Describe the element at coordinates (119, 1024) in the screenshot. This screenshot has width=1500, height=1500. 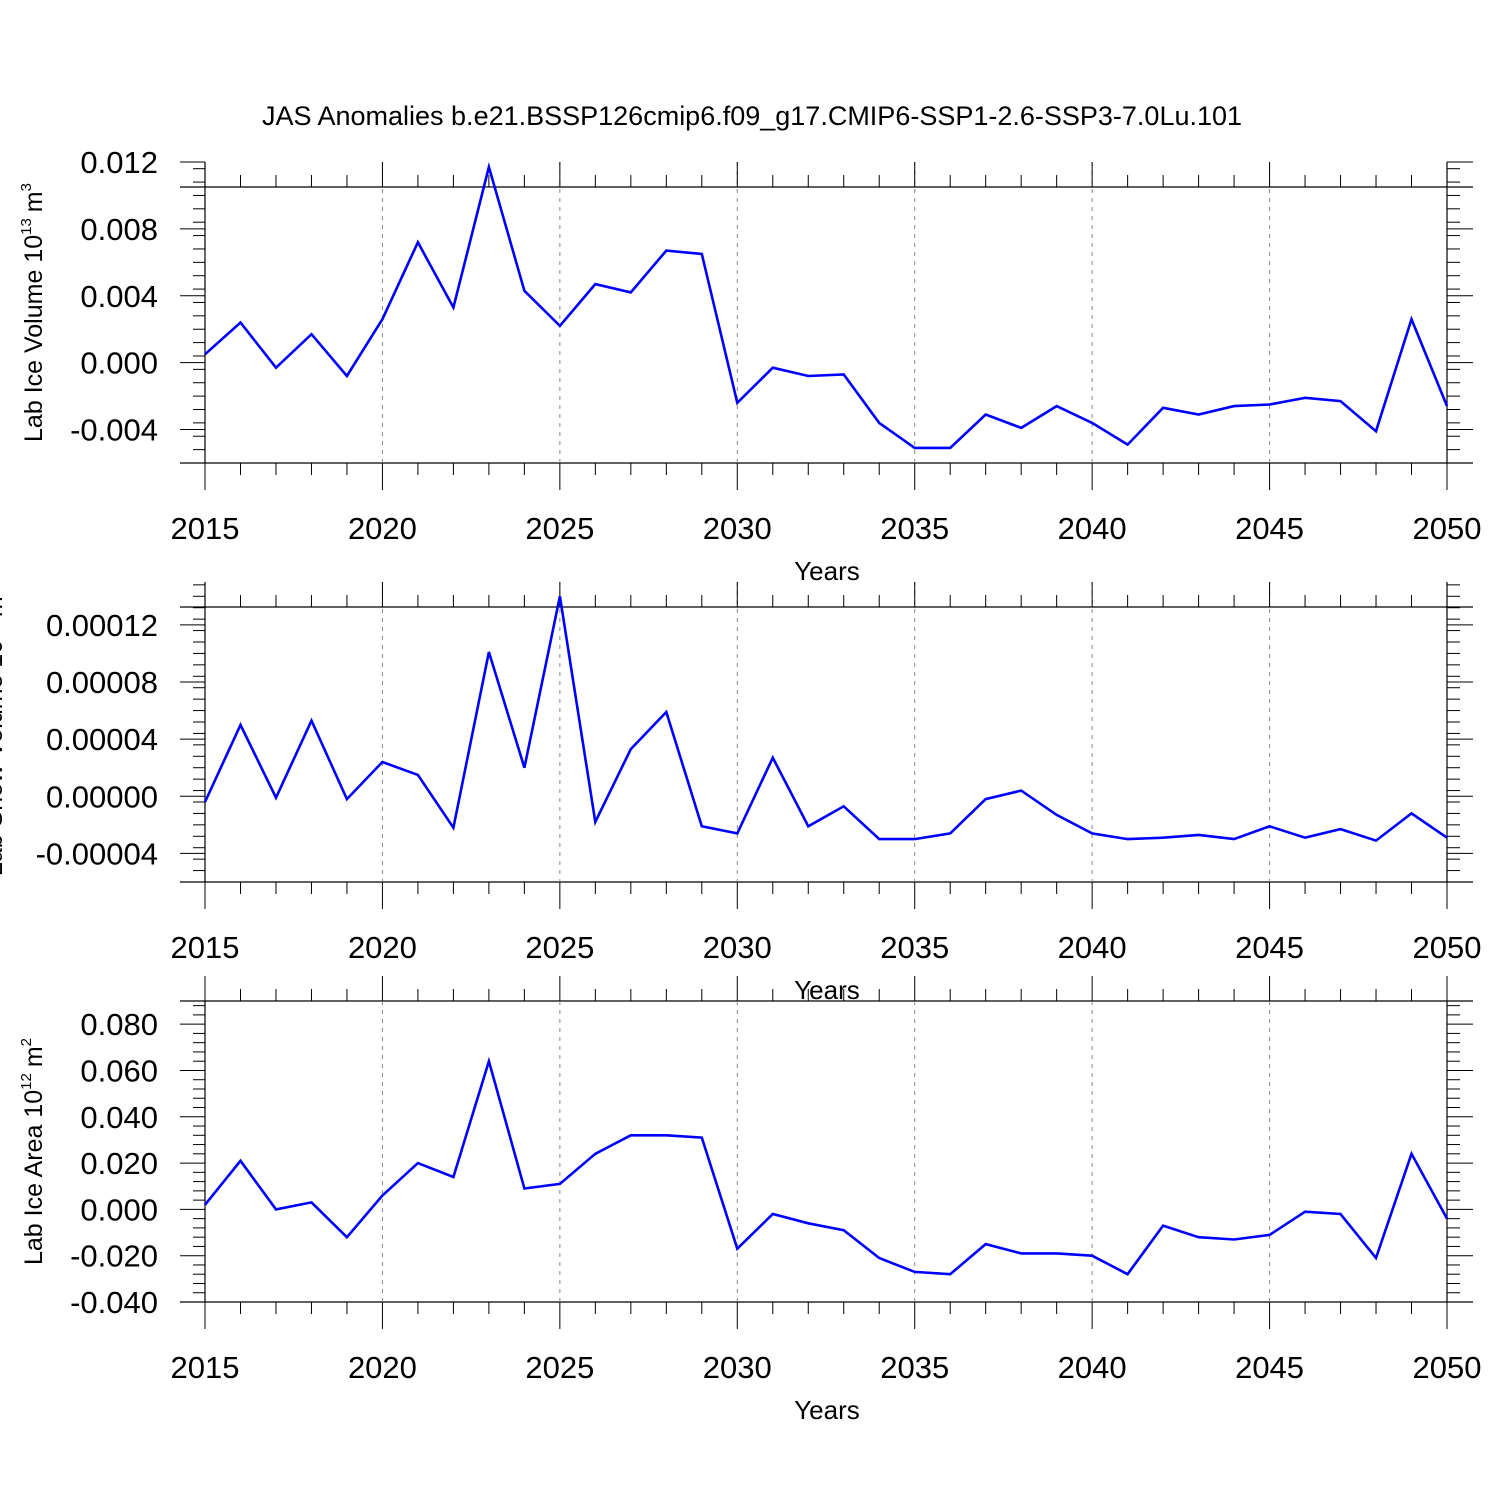
I see `y-tick-label: 0.080` at that location.